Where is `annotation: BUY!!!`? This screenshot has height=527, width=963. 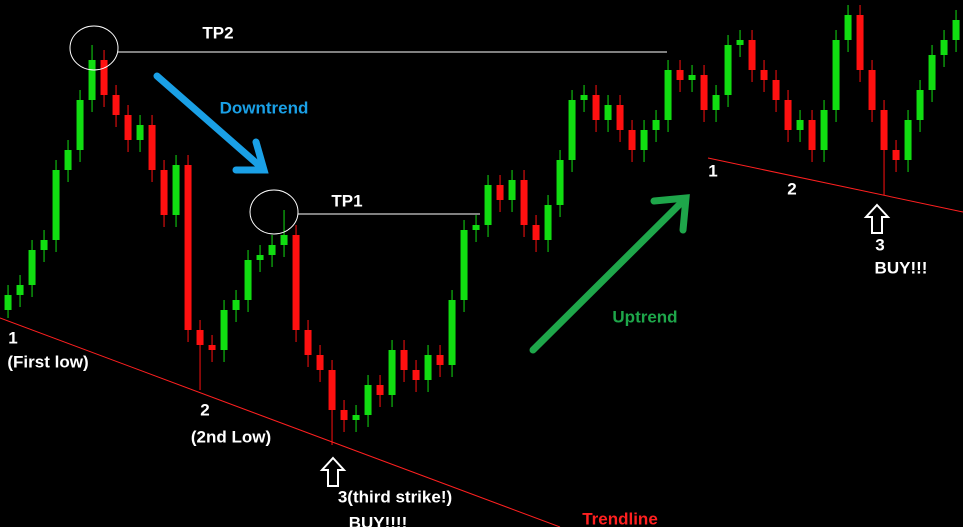 annotation: BUY!!! is located at coordinates (901, 267).